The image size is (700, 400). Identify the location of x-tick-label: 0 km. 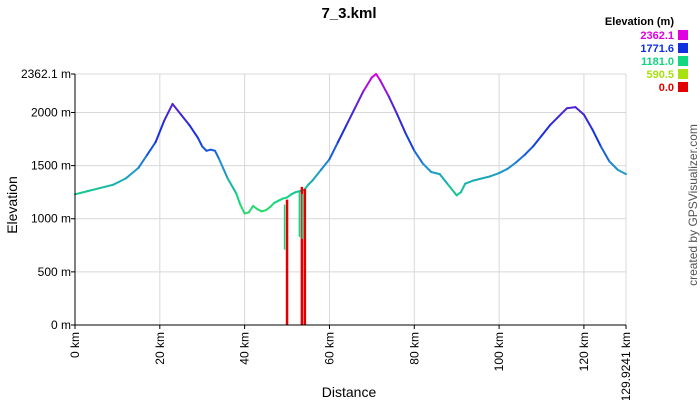
(75, 345).